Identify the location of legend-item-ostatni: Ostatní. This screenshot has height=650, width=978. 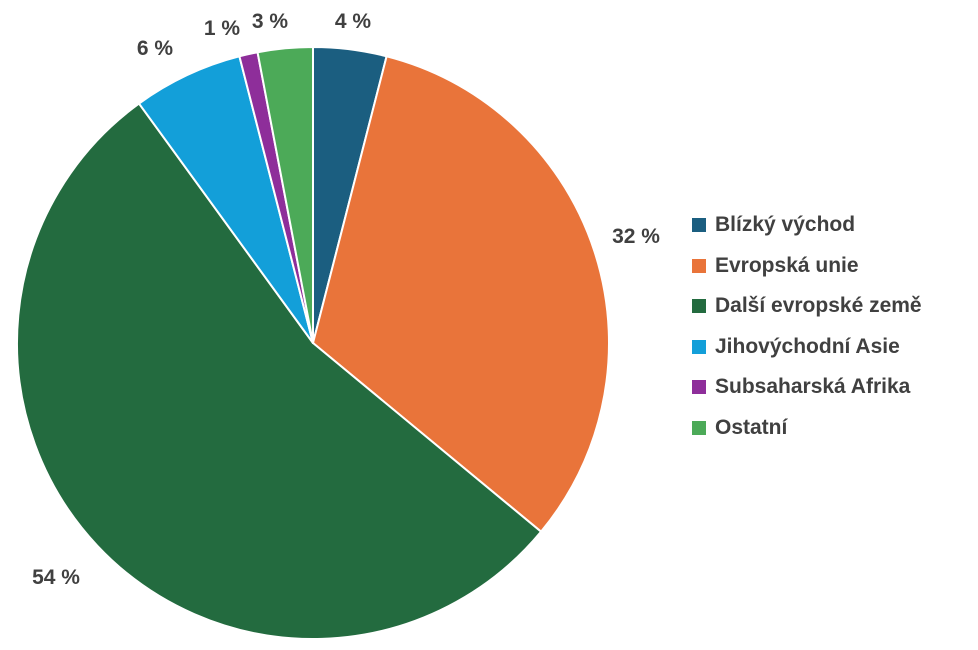
(834, 428).